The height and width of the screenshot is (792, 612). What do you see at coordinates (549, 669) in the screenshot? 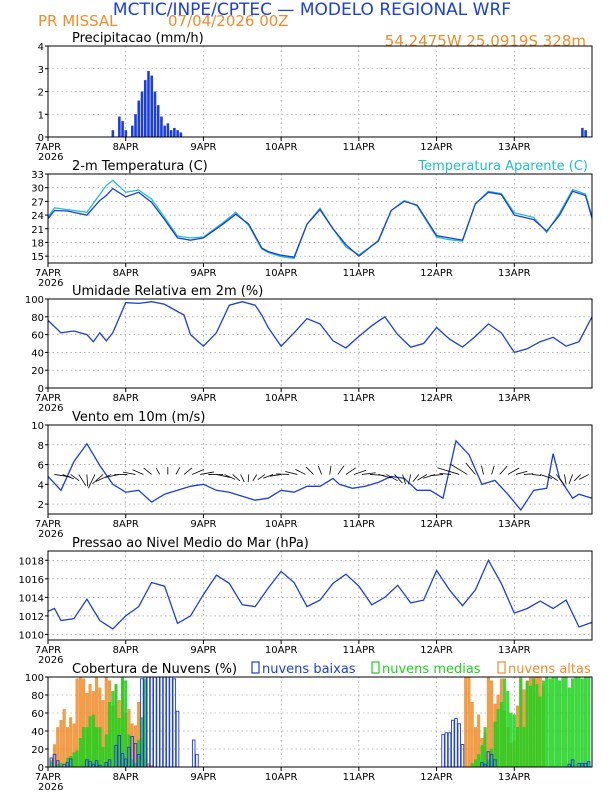
I see `legend-label: nuvens altas` at bounding box center [549, 669].